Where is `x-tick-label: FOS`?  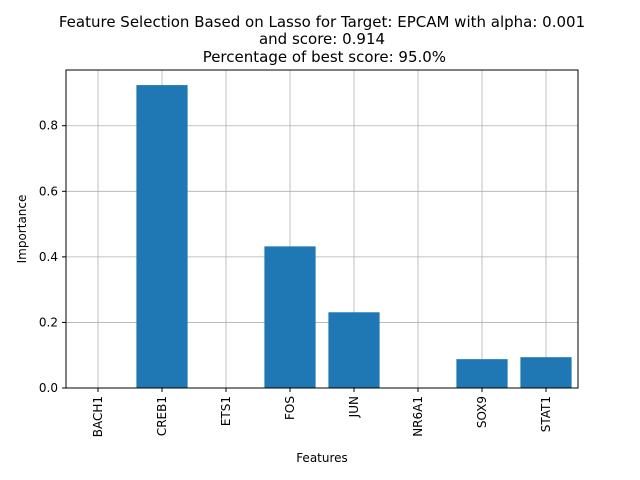
x-tick-label: FOS is located at coordinates (290, 408).